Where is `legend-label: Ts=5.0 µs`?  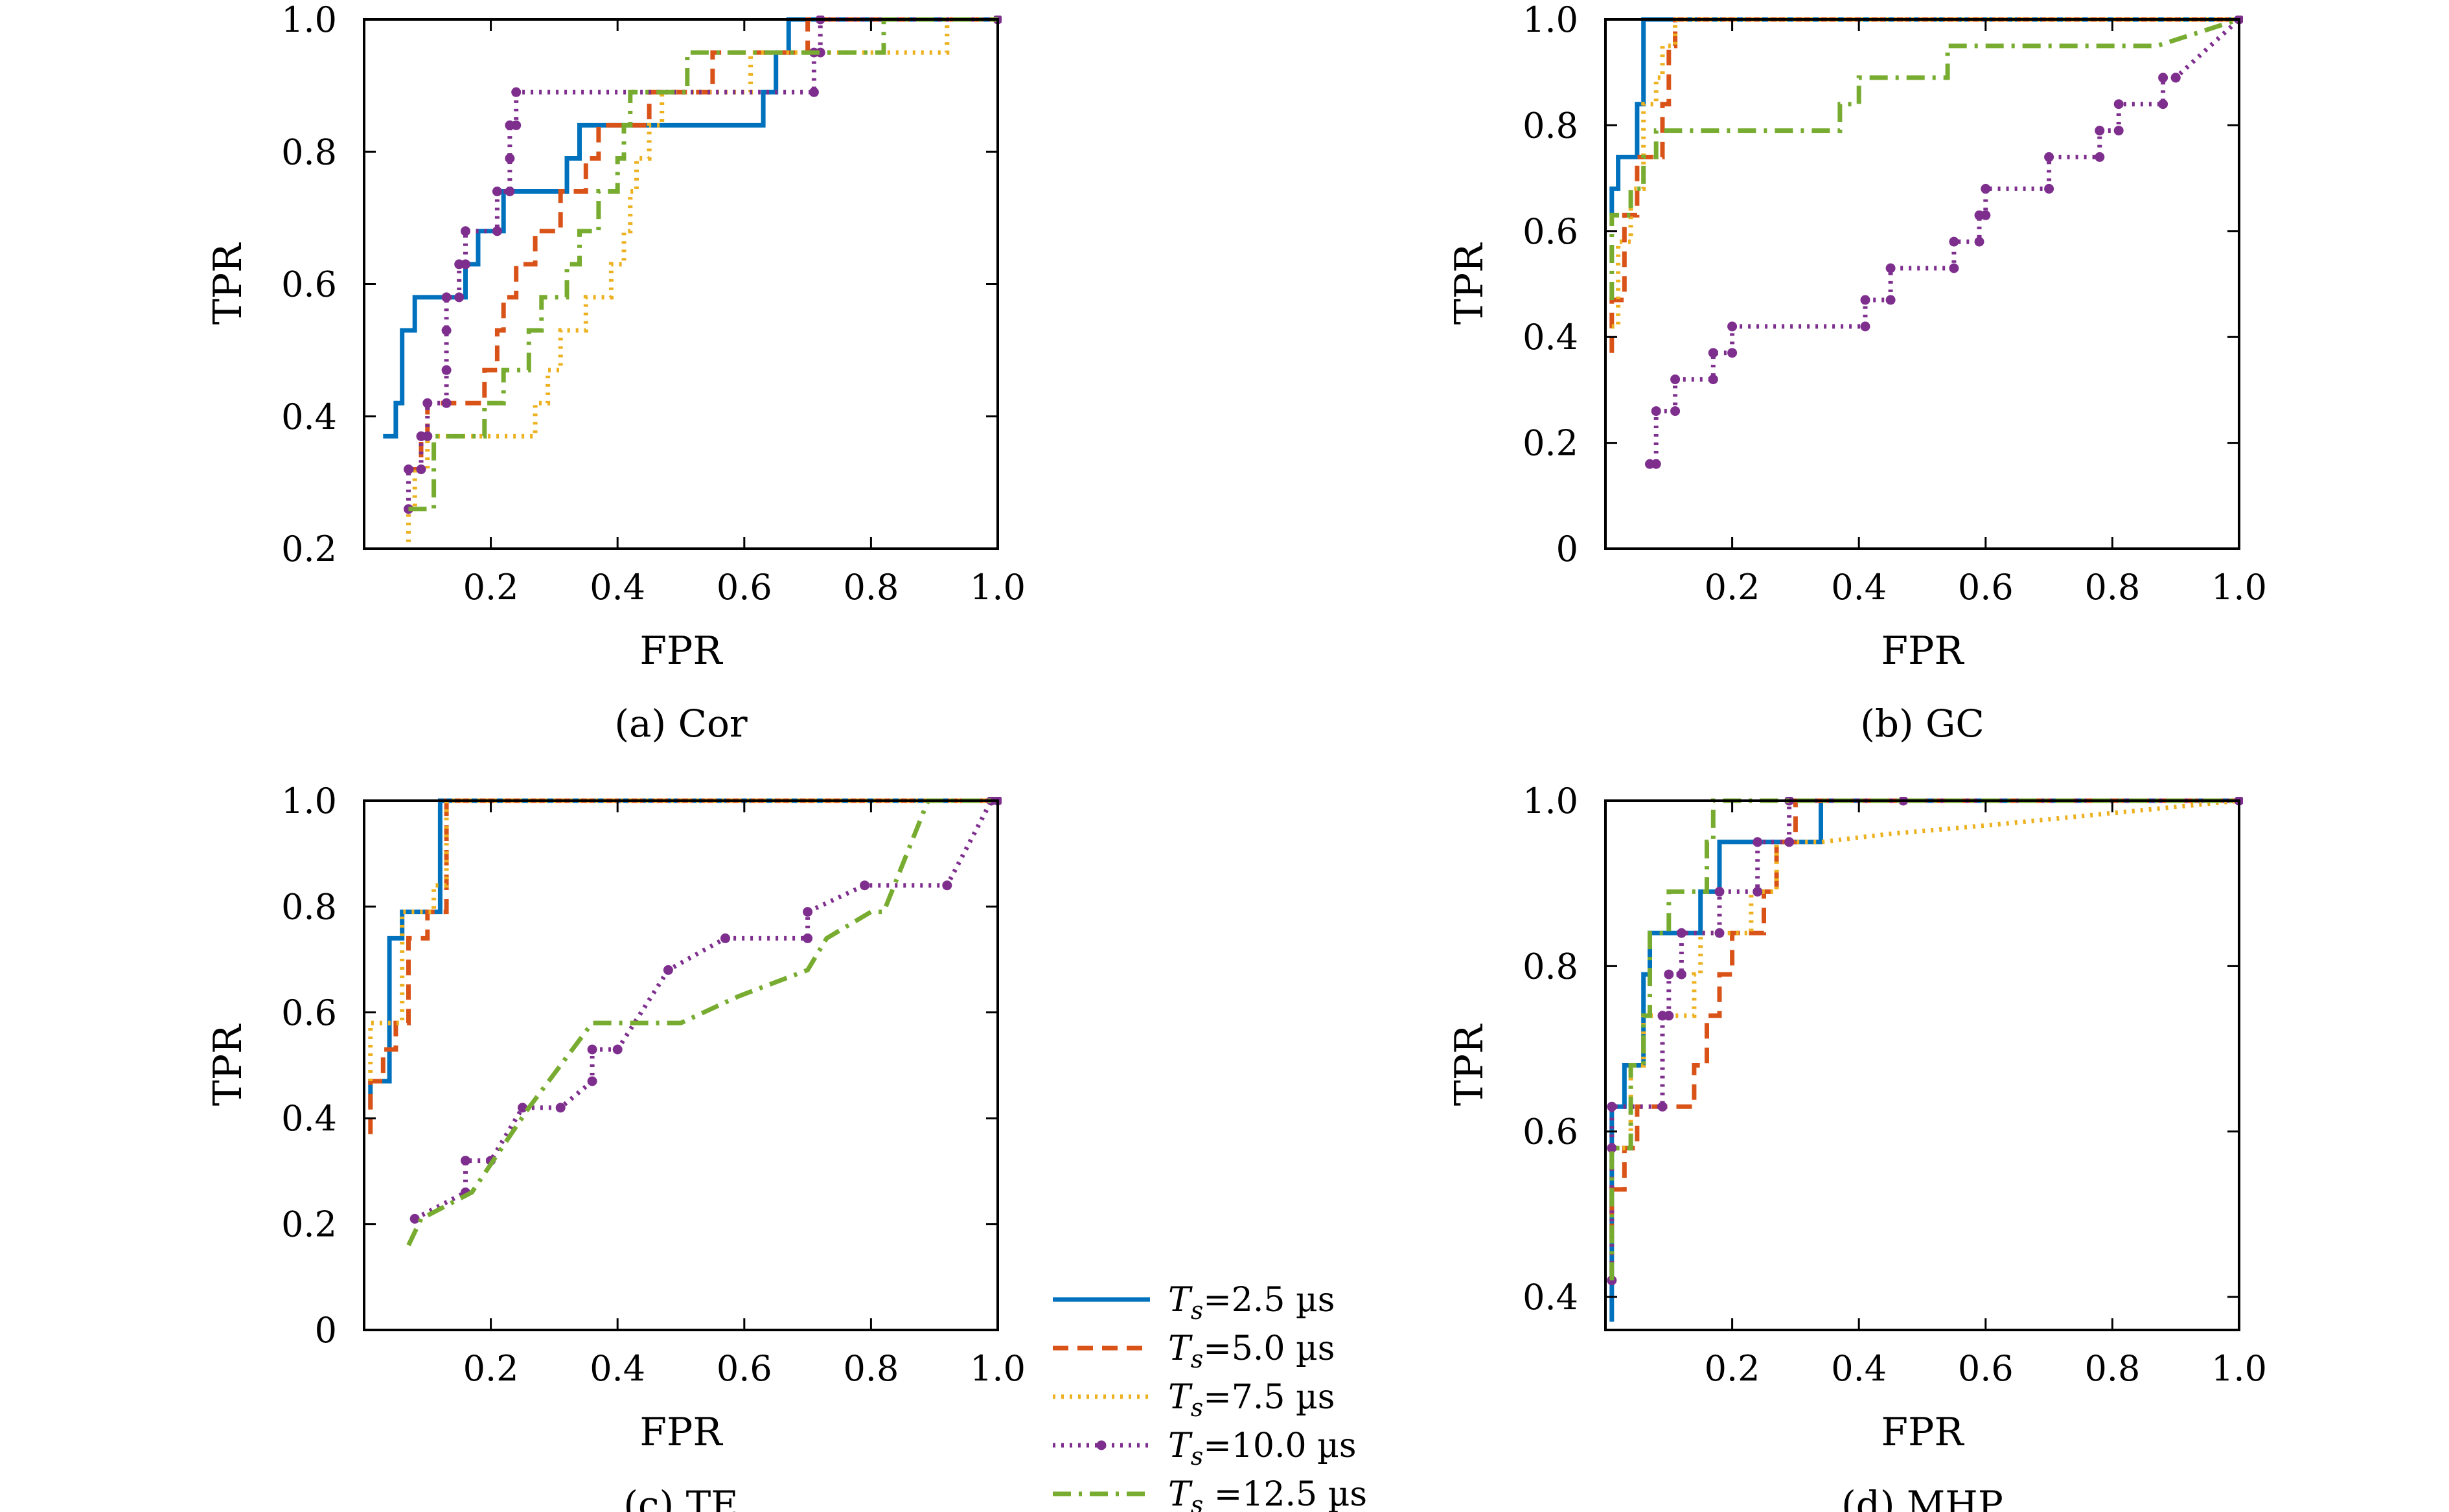 legend-label: Ts=5.0 µs is located at coordinates (1251, 1351).